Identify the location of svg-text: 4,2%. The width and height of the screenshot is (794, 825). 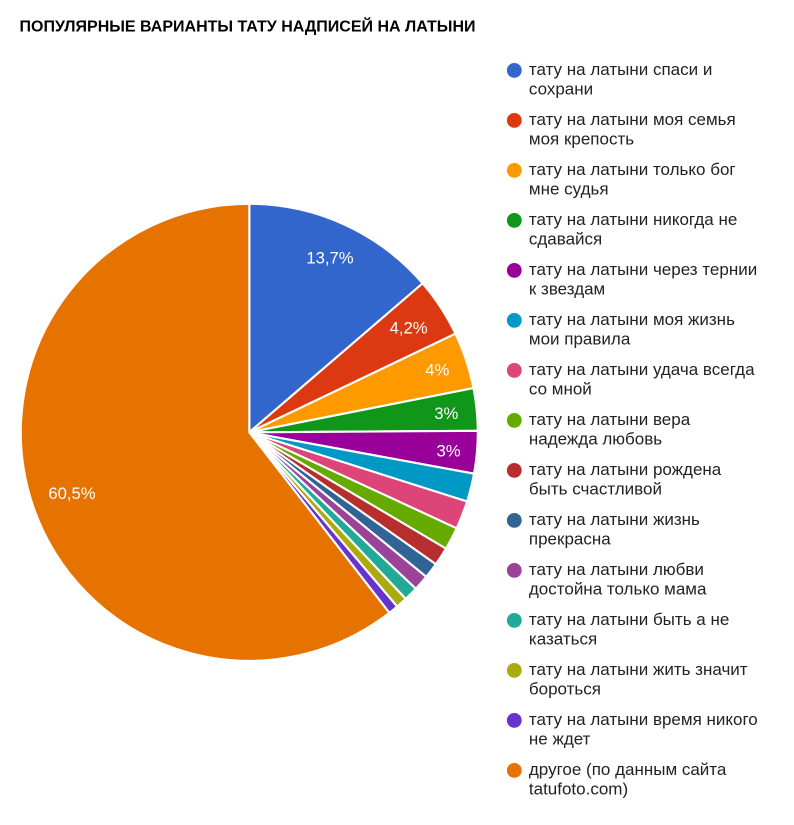
(409, 328).